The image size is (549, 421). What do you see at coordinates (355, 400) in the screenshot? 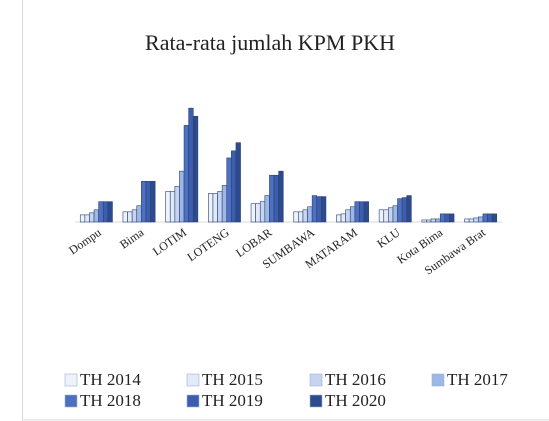
I see `legend-label: TH 2020` at bounding box center [355, 400].